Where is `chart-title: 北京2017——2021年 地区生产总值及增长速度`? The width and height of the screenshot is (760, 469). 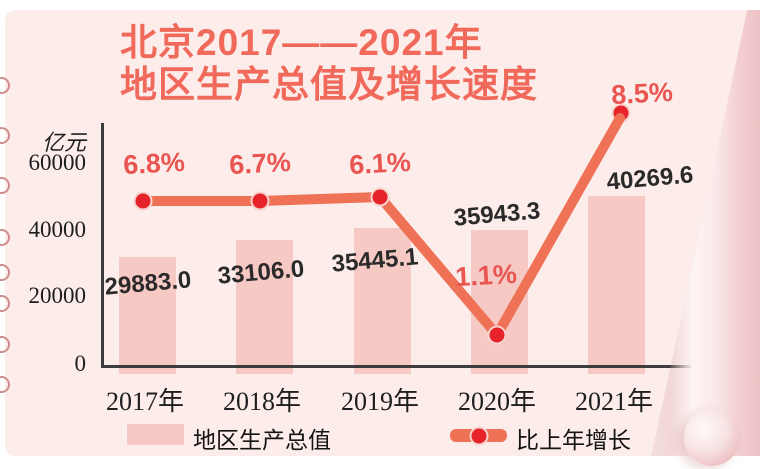 chart-title: 北京2017——2021年 地区生产总值及增长速度 is located at coordinates (329, 64).